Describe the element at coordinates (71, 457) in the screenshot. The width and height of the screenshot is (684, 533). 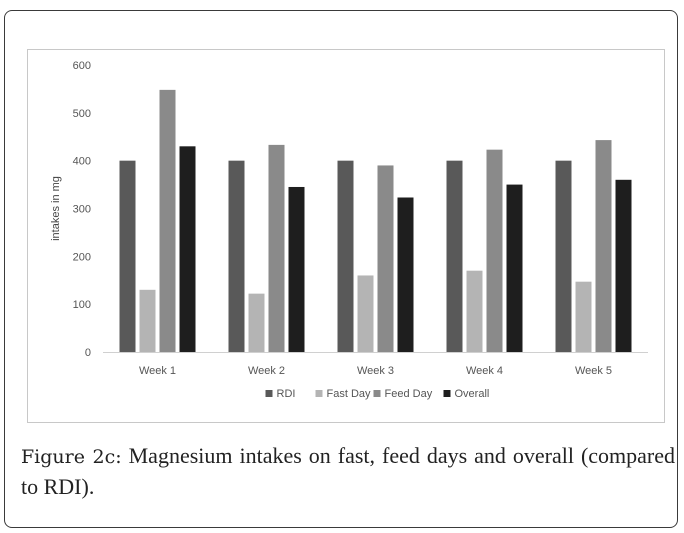
I see `caption-label: Figure 2c:` at that location.